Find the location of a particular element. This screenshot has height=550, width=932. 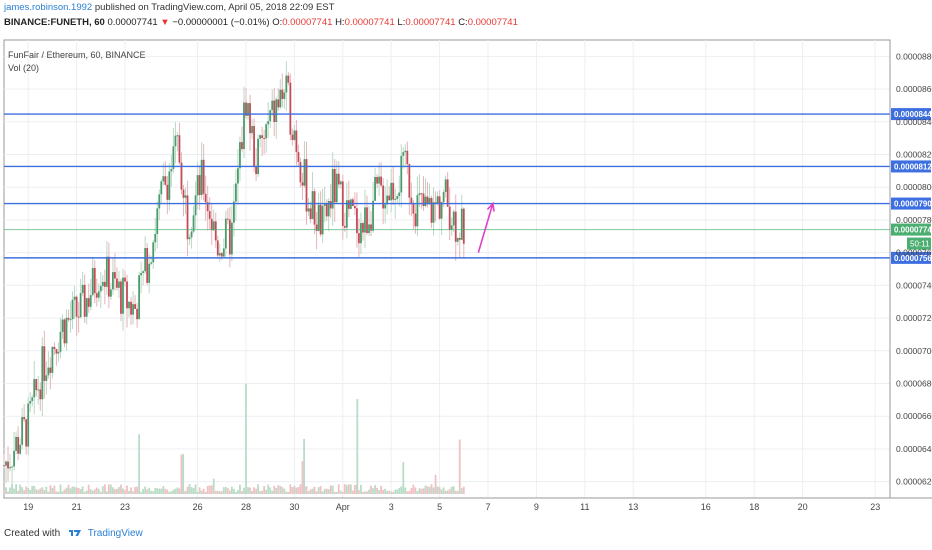

volume-legend: Vol (20) is located at coordinates (24, 68).